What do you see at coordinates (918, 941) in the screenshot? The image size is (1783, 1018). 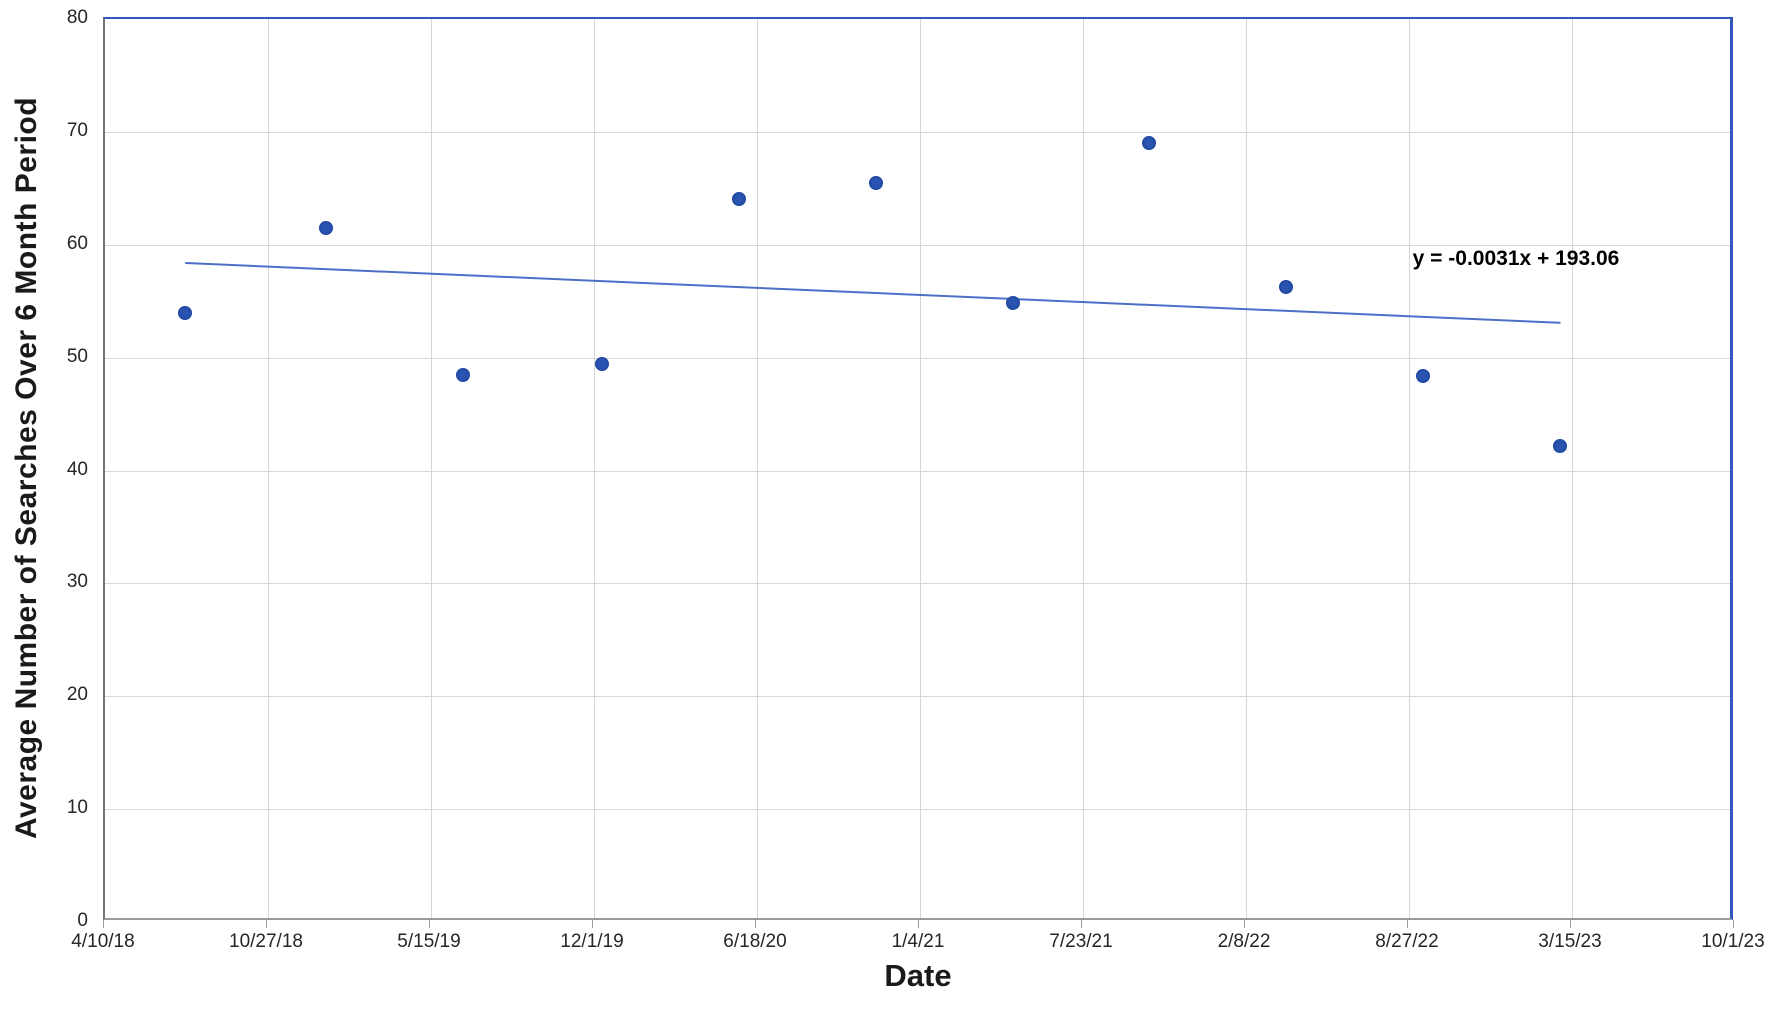 I see `x-tick-label: 1/4/21` at bounding box center [918, 941].